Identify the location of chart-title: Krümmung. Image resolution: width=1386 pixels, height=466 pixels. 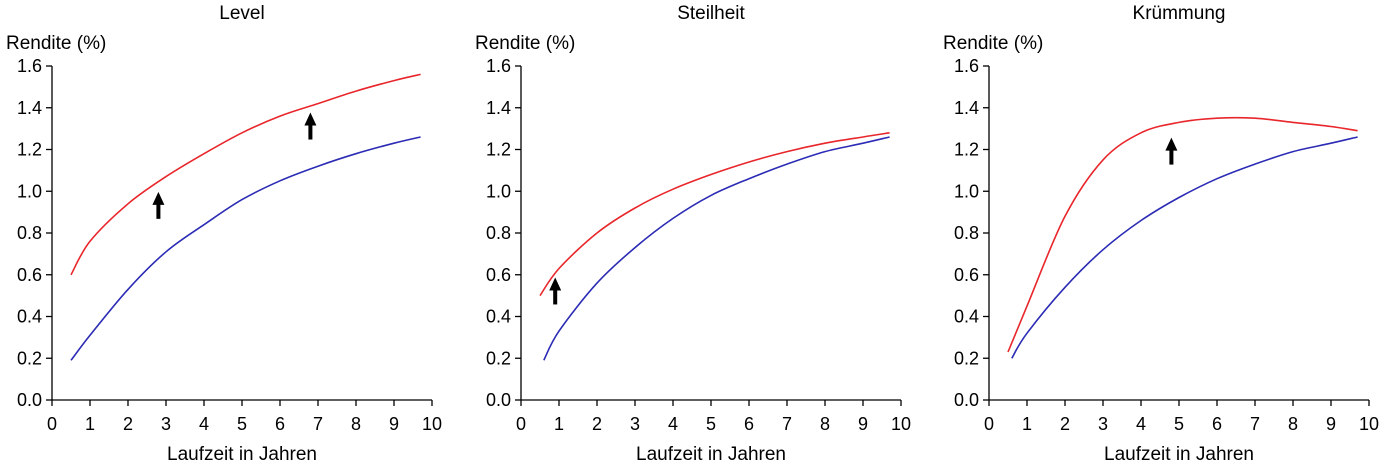
(1179, 13).